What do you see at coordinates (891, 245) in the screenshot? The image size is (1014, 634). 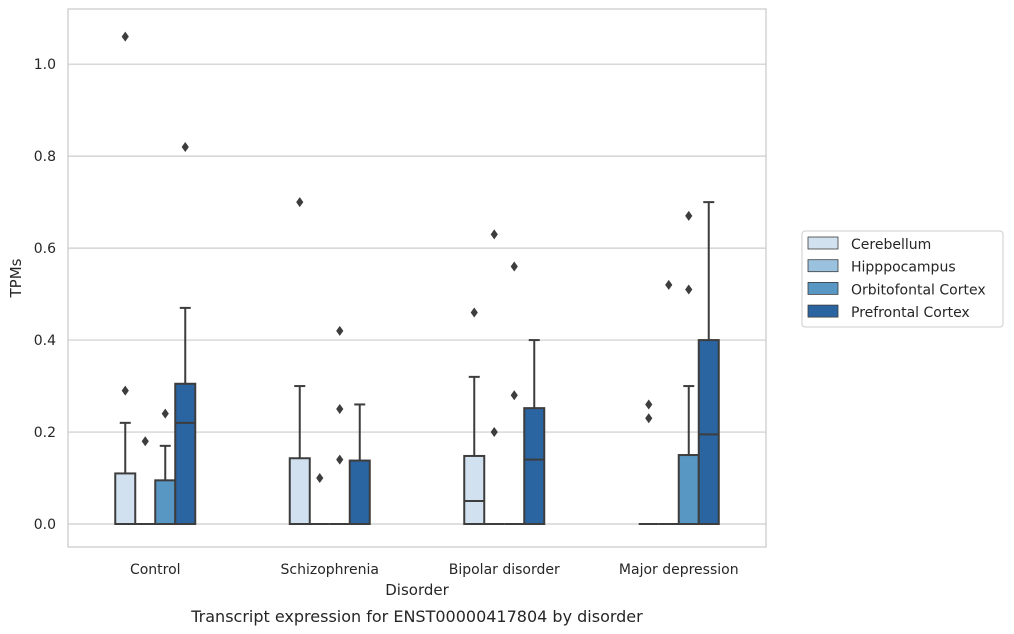 I see `legend-entry-label: Cerebellum` at bounding box center [891, 245].